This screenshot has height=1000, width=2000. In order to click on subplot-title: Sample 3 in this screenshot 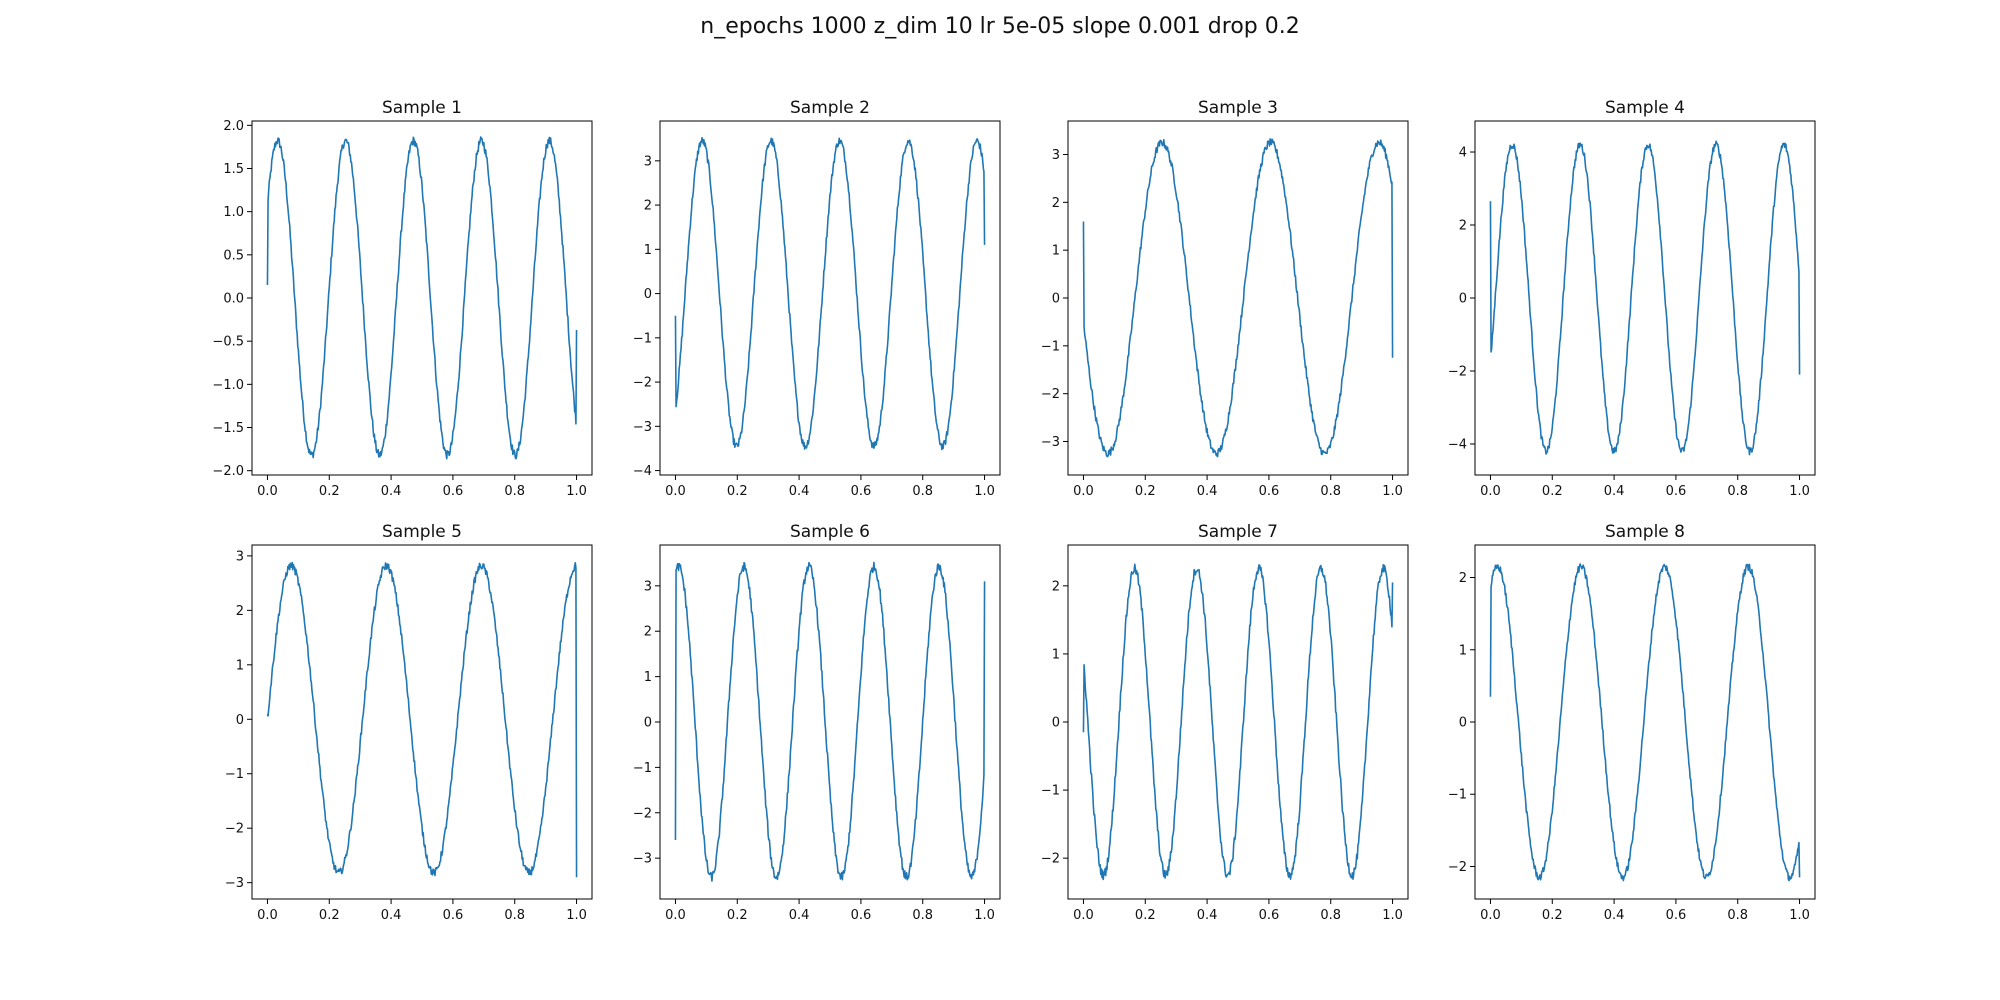, I will do `click(1238, 108)`.